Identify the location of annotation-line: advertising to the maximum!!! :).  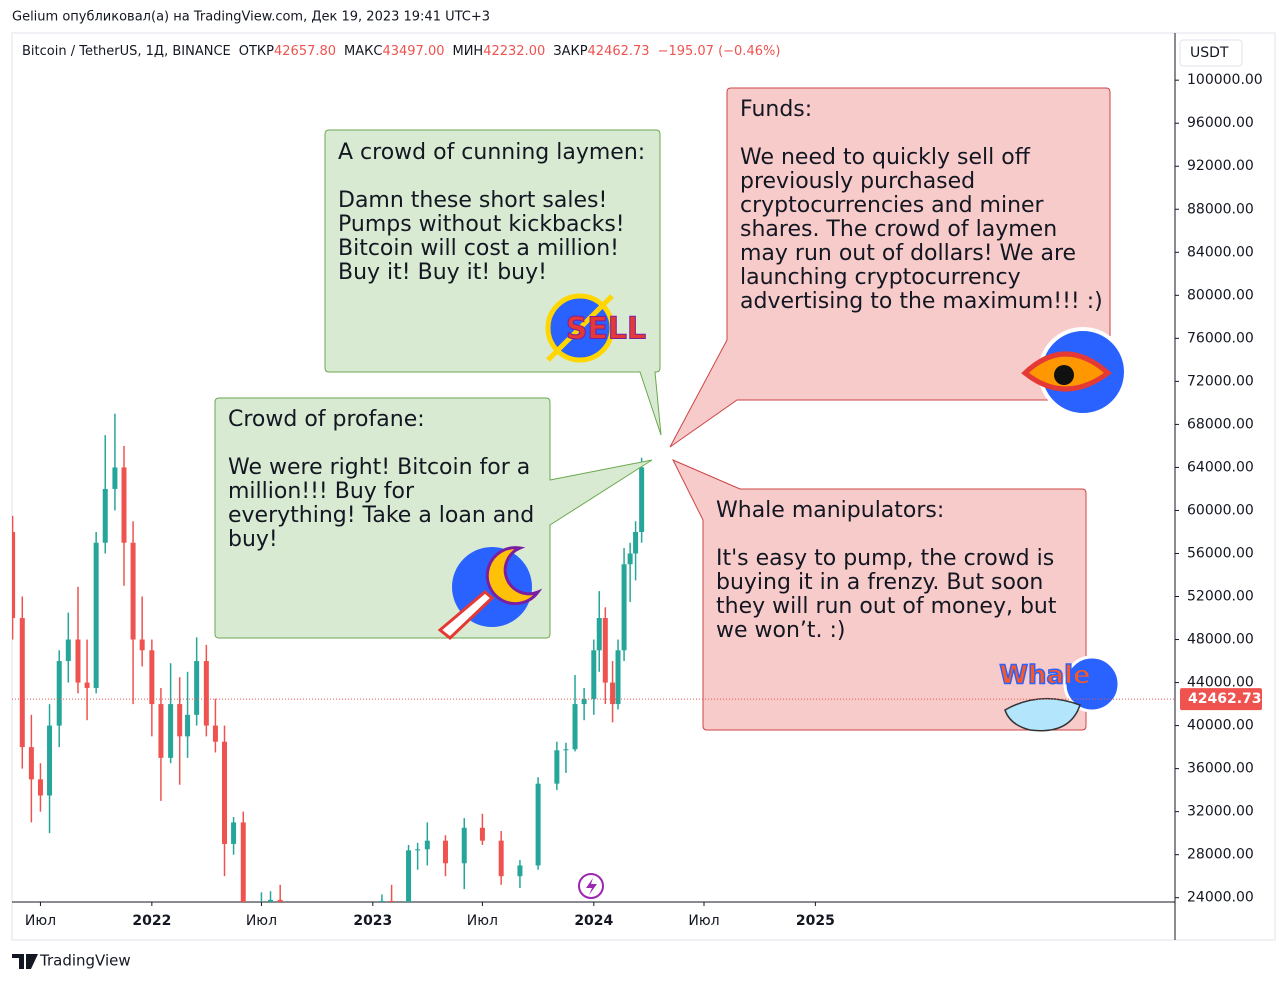
(921, 301).